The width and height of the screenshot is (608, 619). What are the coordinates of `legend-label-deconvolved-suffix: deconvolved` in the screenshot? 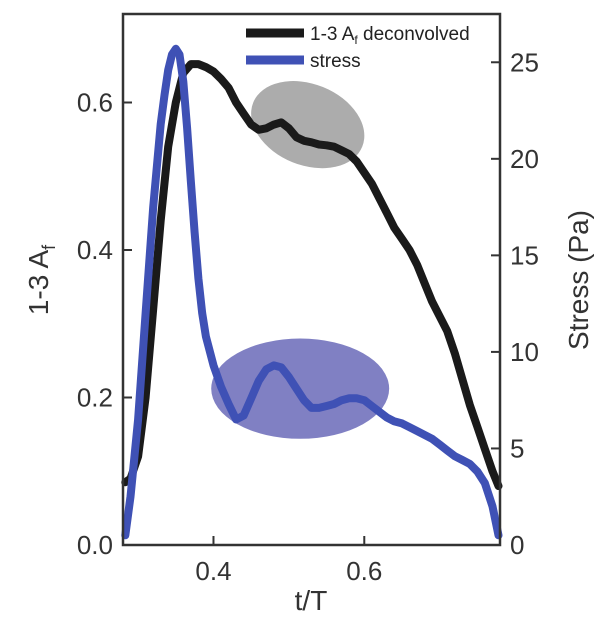 It's located at (414, 34).